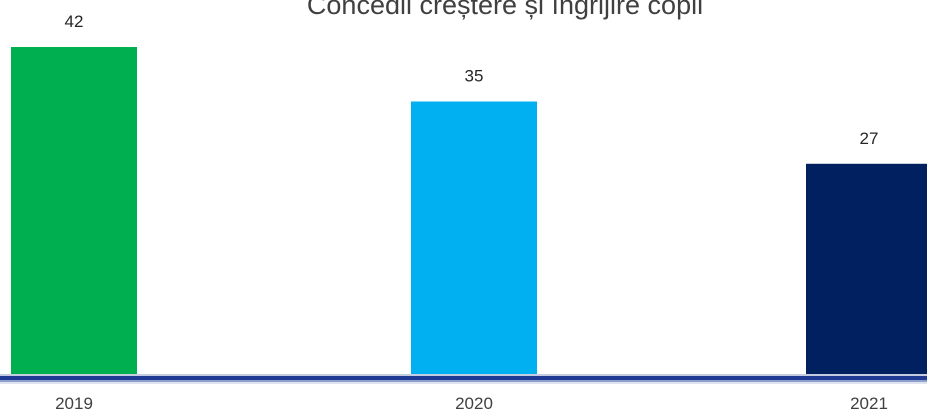 This screenshot has height=415, width=927. Describe the element at coordinates (505, 10) in the screenshot. I see `chart-title: Concedii creștere și îngrijire copii` at that location.